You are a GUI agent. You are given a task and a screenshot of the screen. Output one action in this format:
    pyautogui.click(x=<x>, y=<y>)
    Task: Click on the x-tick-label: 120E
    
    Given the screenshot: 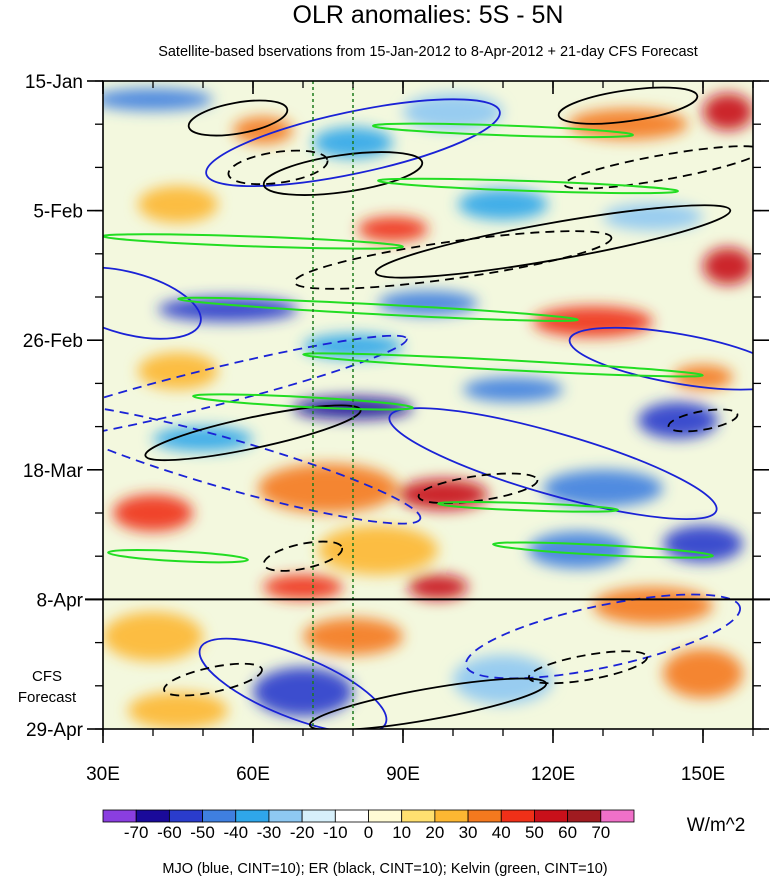 What is the action you would take?
    pyautogui.click(x=553, y=774)
    